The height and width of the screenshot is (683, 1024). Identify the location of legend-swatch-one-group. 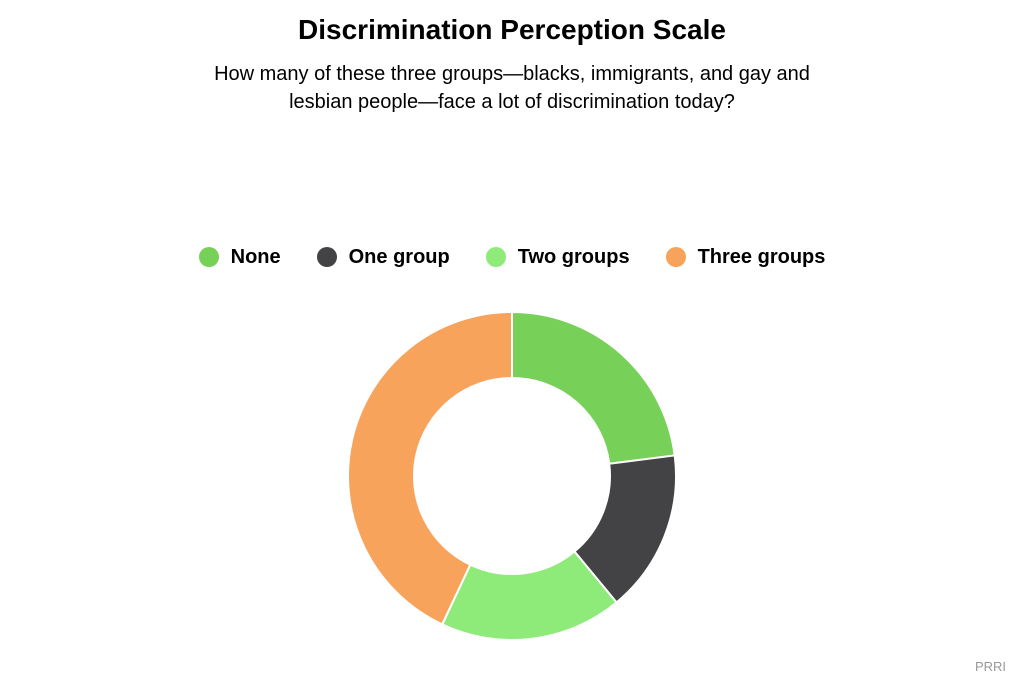
(326, 257).